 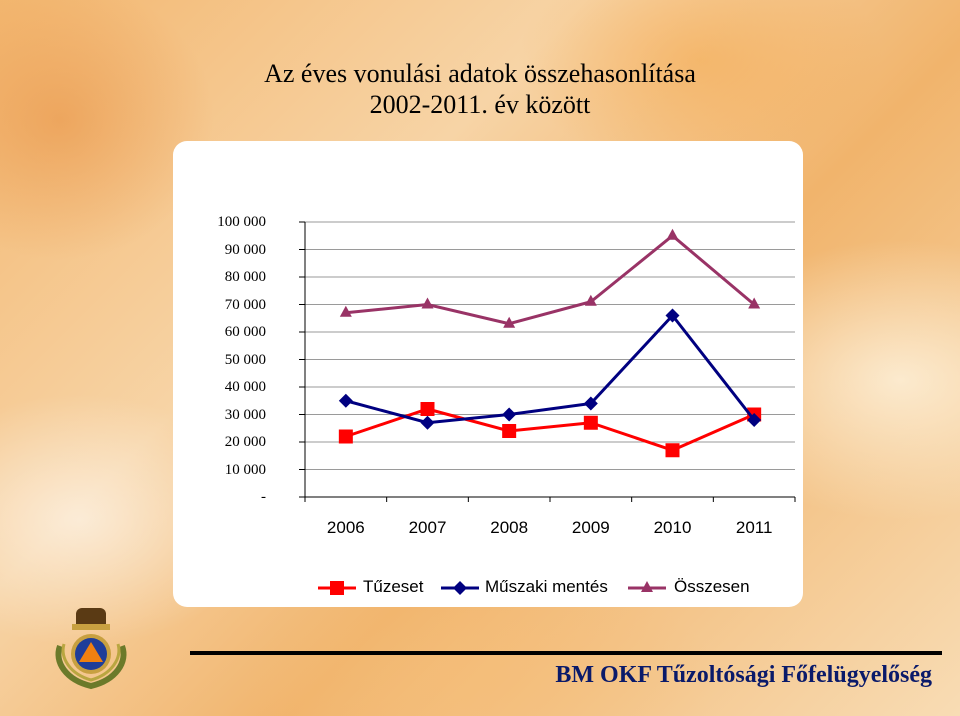 What do you see at coordinates (427, 527) in the screenshot?
I see `x-tick-label: 2007` at bounding box center [427, 527].